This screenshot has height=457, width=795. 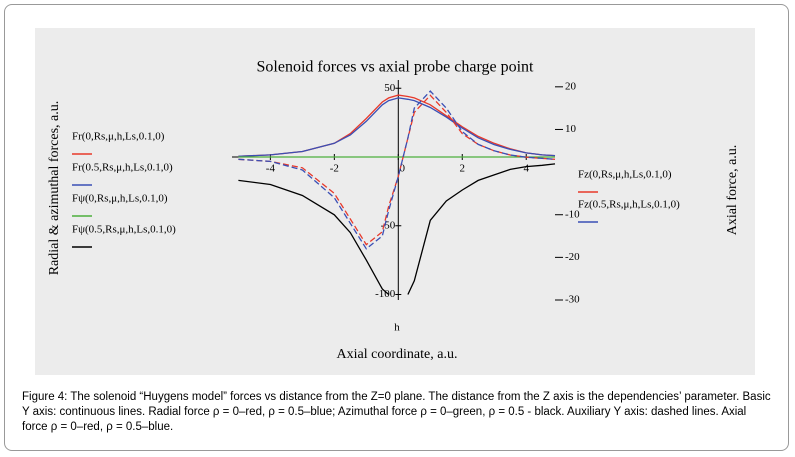 I want to click on y-axis-label: Radial & azimuthal forces, a.u., so click(x=54, y=188).